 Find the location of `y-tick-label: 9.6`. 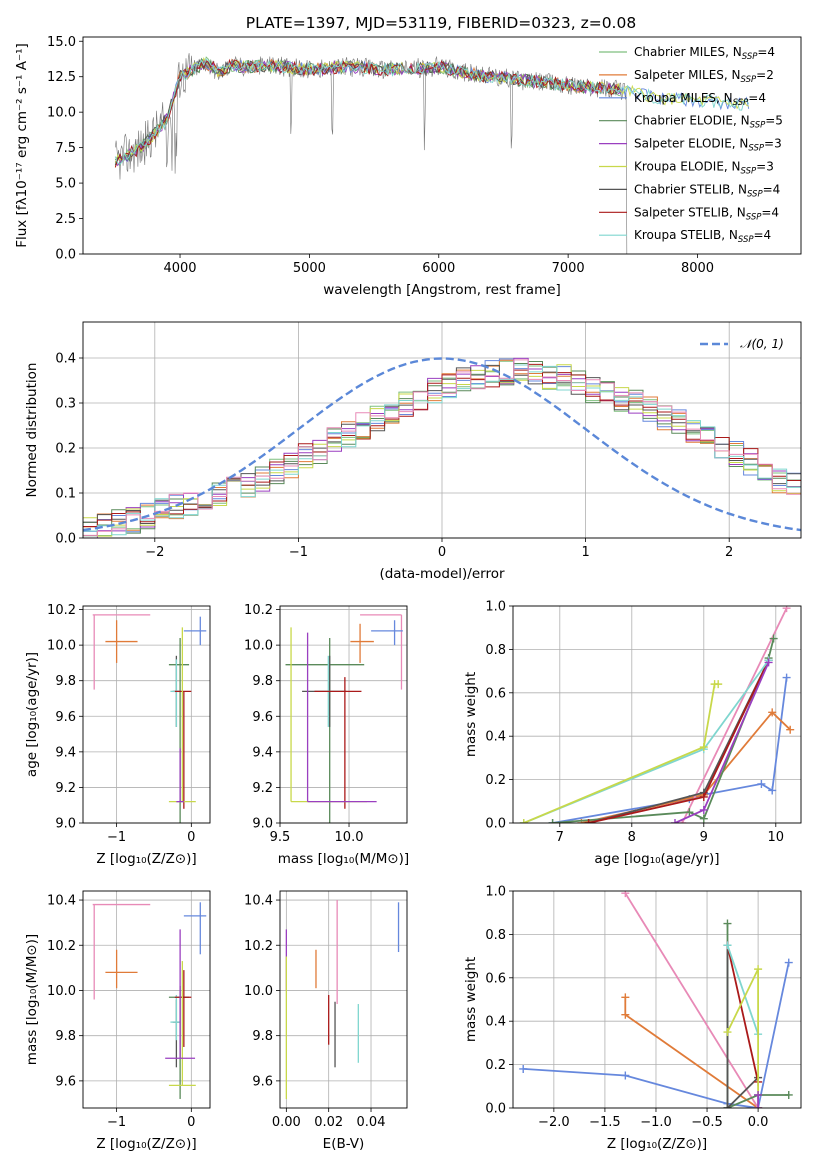

y-tick-label: 9.6 is located at coordinates (262, 1081).